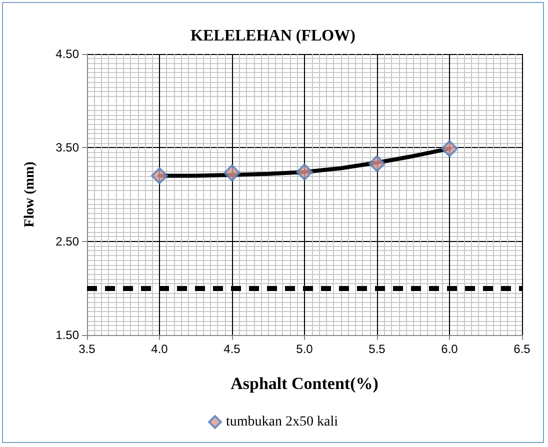  What do you see at coordinates (87, 349) in the screenshot?
I see `x-tick-label: 3.5` at bounding box center [87, 349].